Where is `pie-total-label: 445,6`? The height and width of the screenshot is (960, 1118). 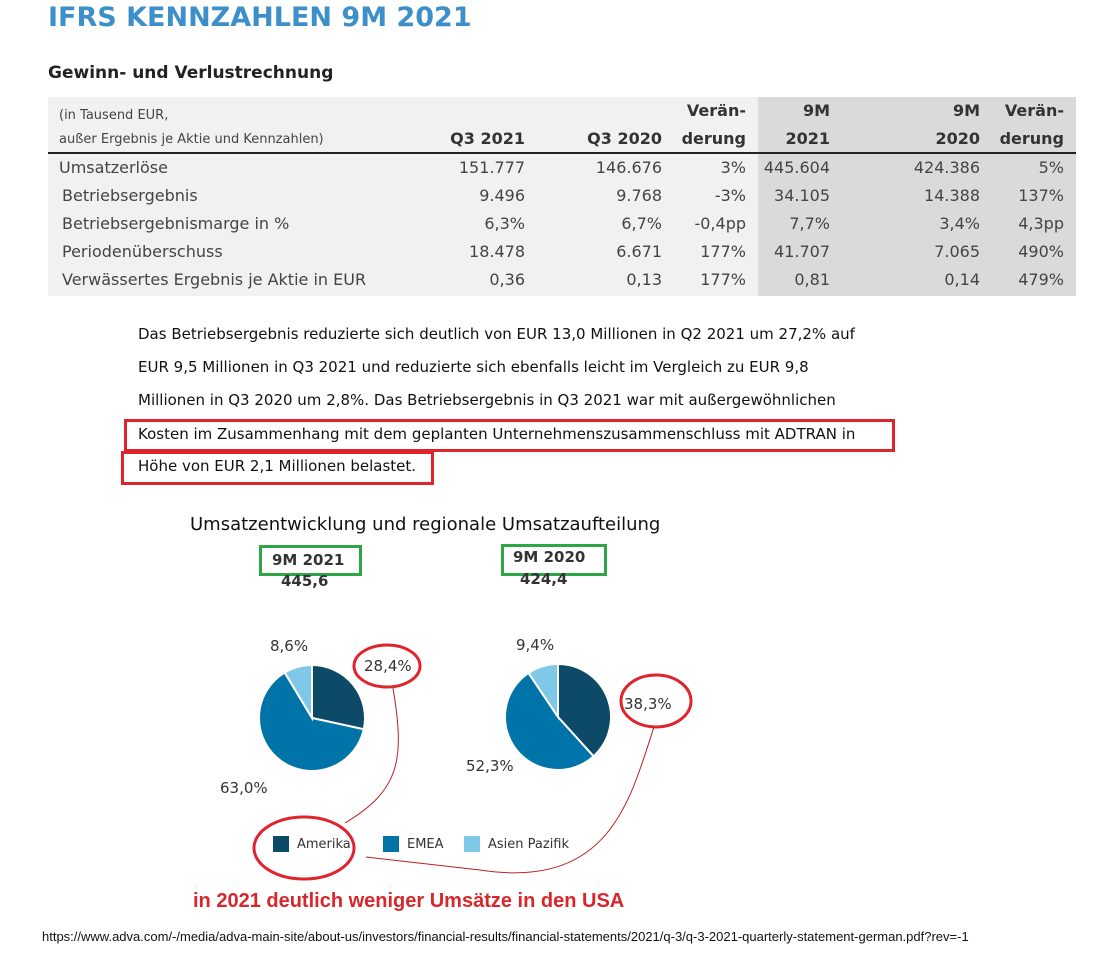
pie-total-label: 445,6 is located at coordinates (305, 581).